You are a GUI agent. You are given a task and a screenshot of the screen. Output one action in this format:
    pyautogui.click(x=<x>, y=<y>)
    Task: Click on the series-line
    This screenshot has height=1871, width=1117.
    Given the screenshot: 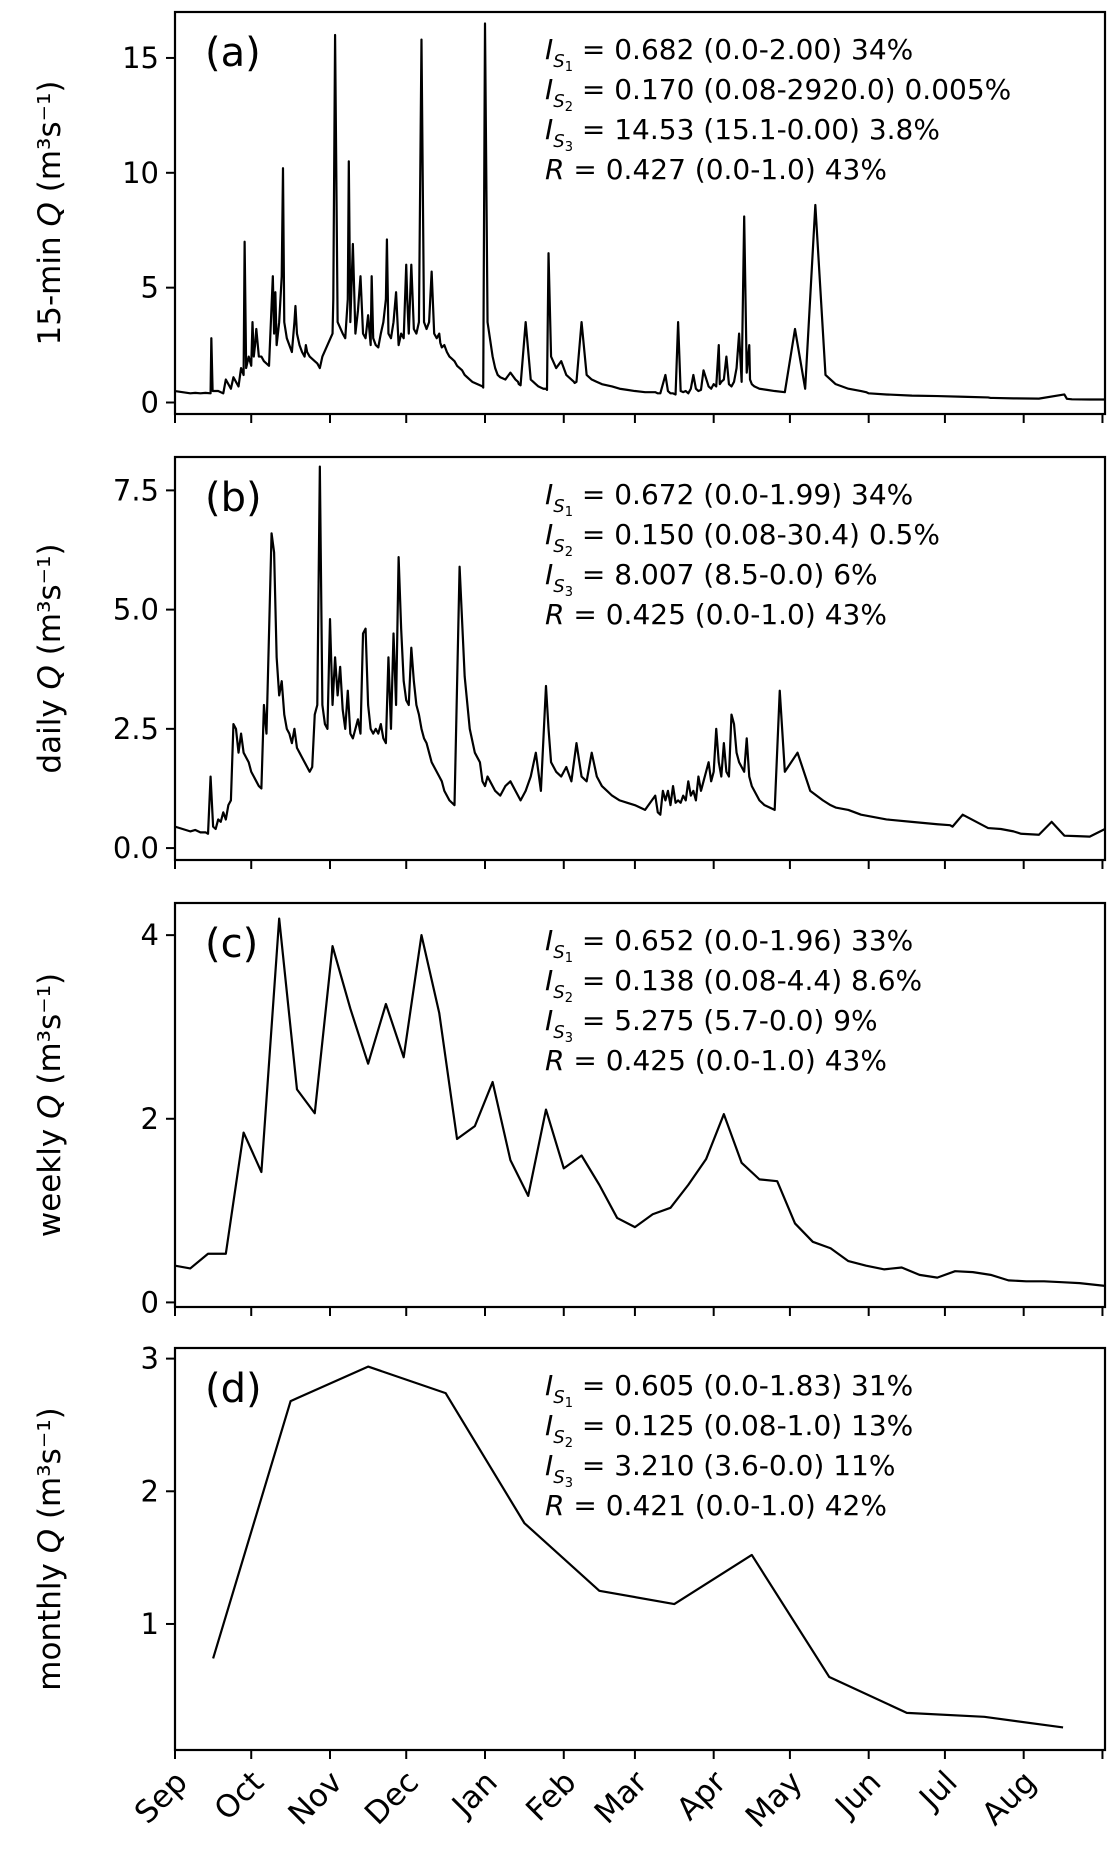 What is the action you would take?
    pyautogui.click(x=638, y=1547)
    